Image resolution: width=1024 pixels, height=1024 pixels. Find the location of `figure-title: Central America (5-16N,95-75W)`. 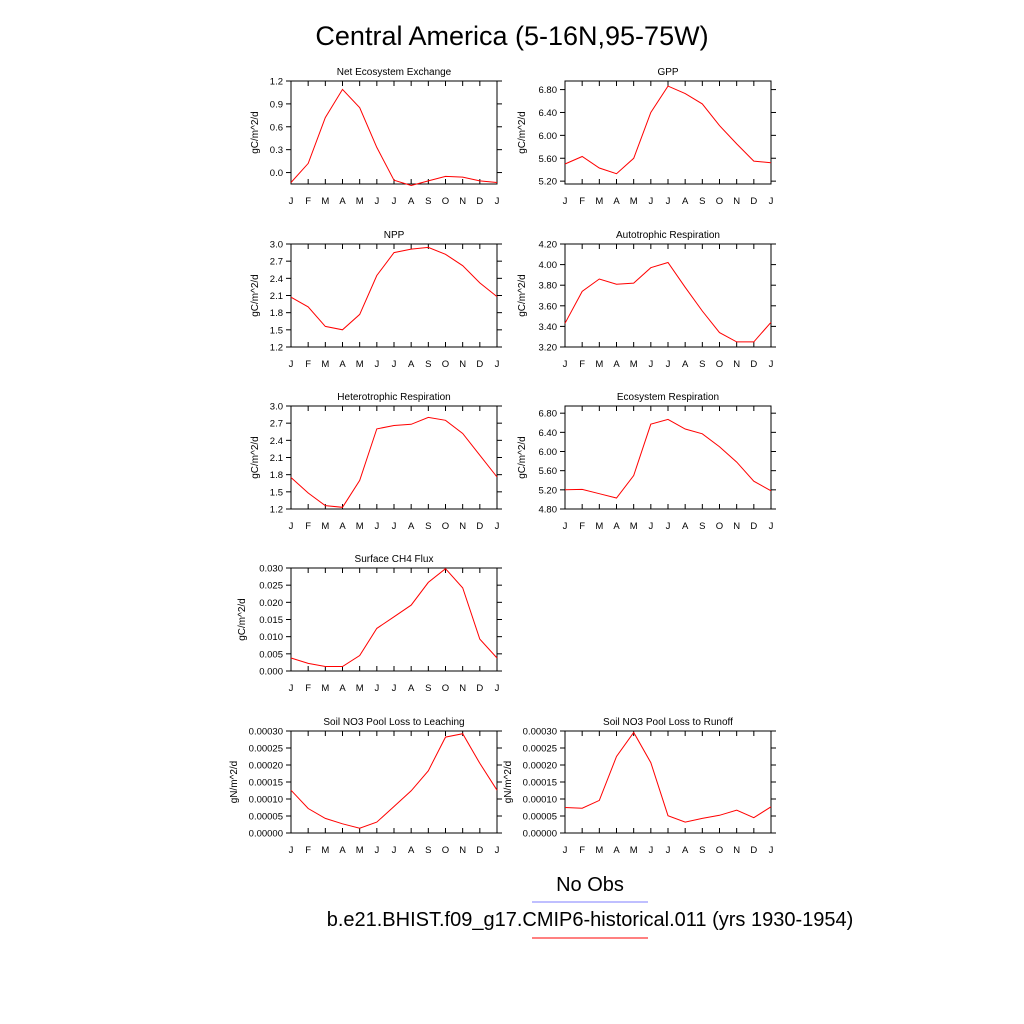

figure-title: Central America (5-16N,95-75W) is located at coordinates (511, 36).